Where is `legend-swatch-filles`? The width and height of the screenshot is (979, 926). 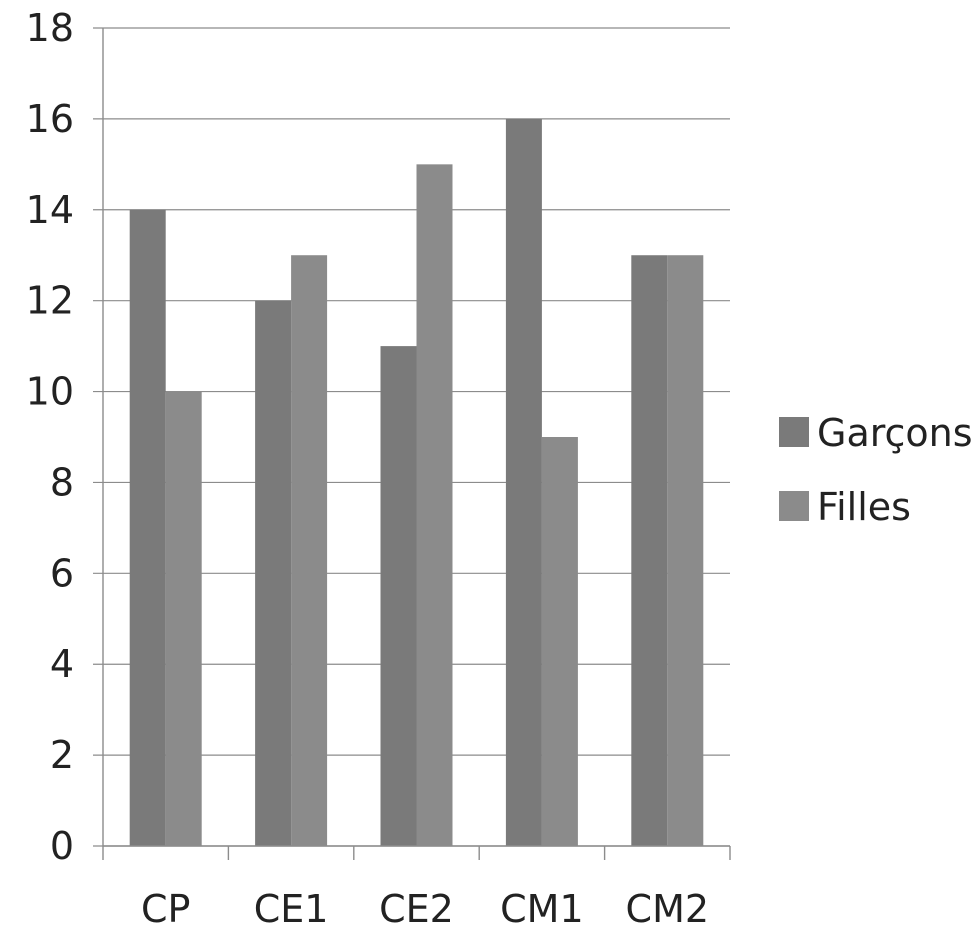
legend-swatch-filles is located at coordinates (794, 506).